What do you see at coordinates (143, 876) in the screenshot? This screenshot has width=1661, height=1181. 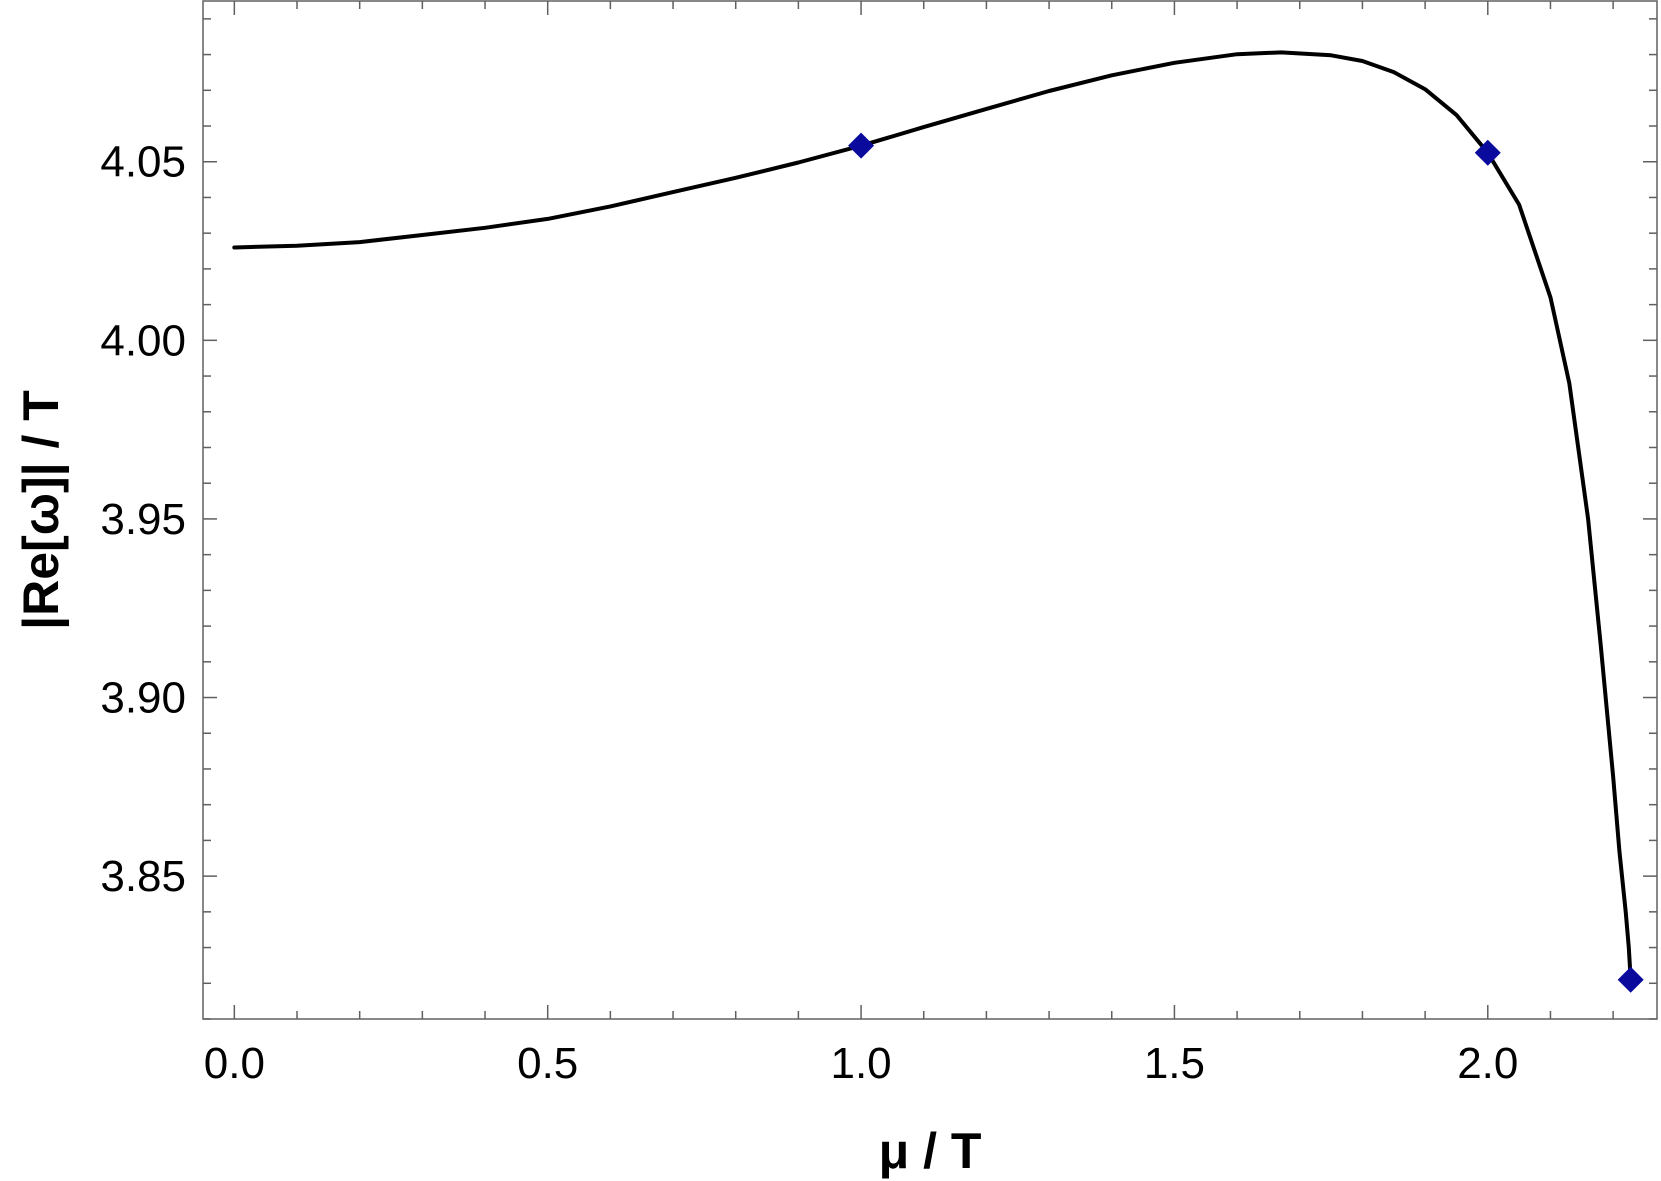 I see `y-tick-label: 3.85` at bounding box center [143, 876].